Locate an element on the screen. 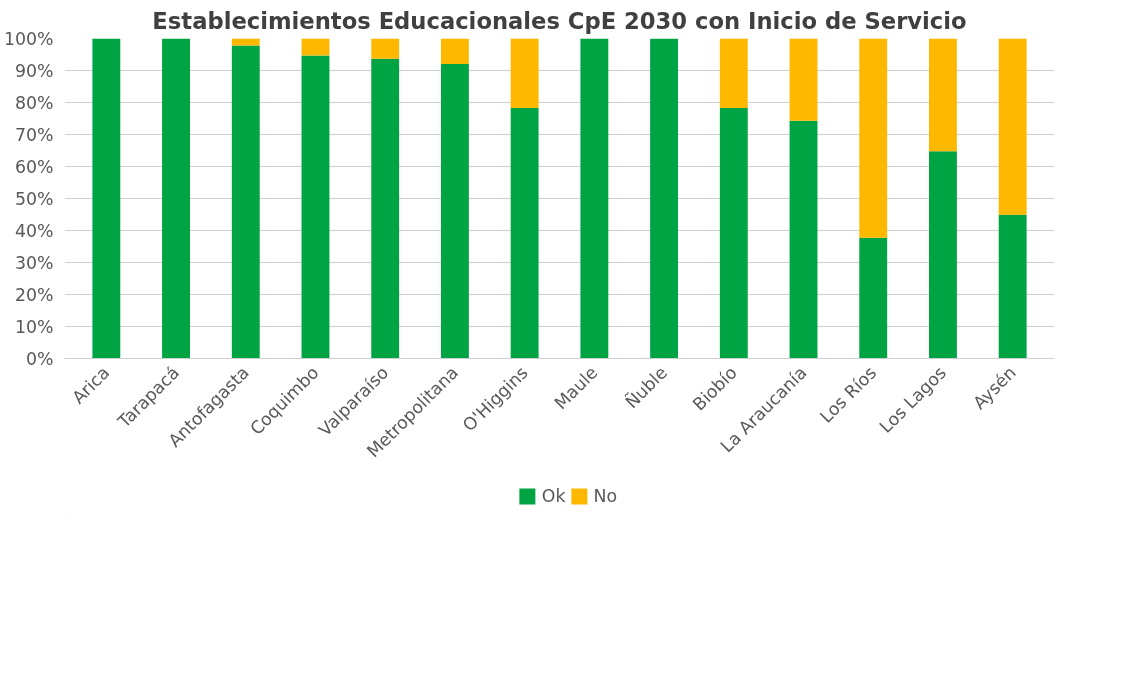  y-tick-label: 40% is located at coordinates (34, 230).